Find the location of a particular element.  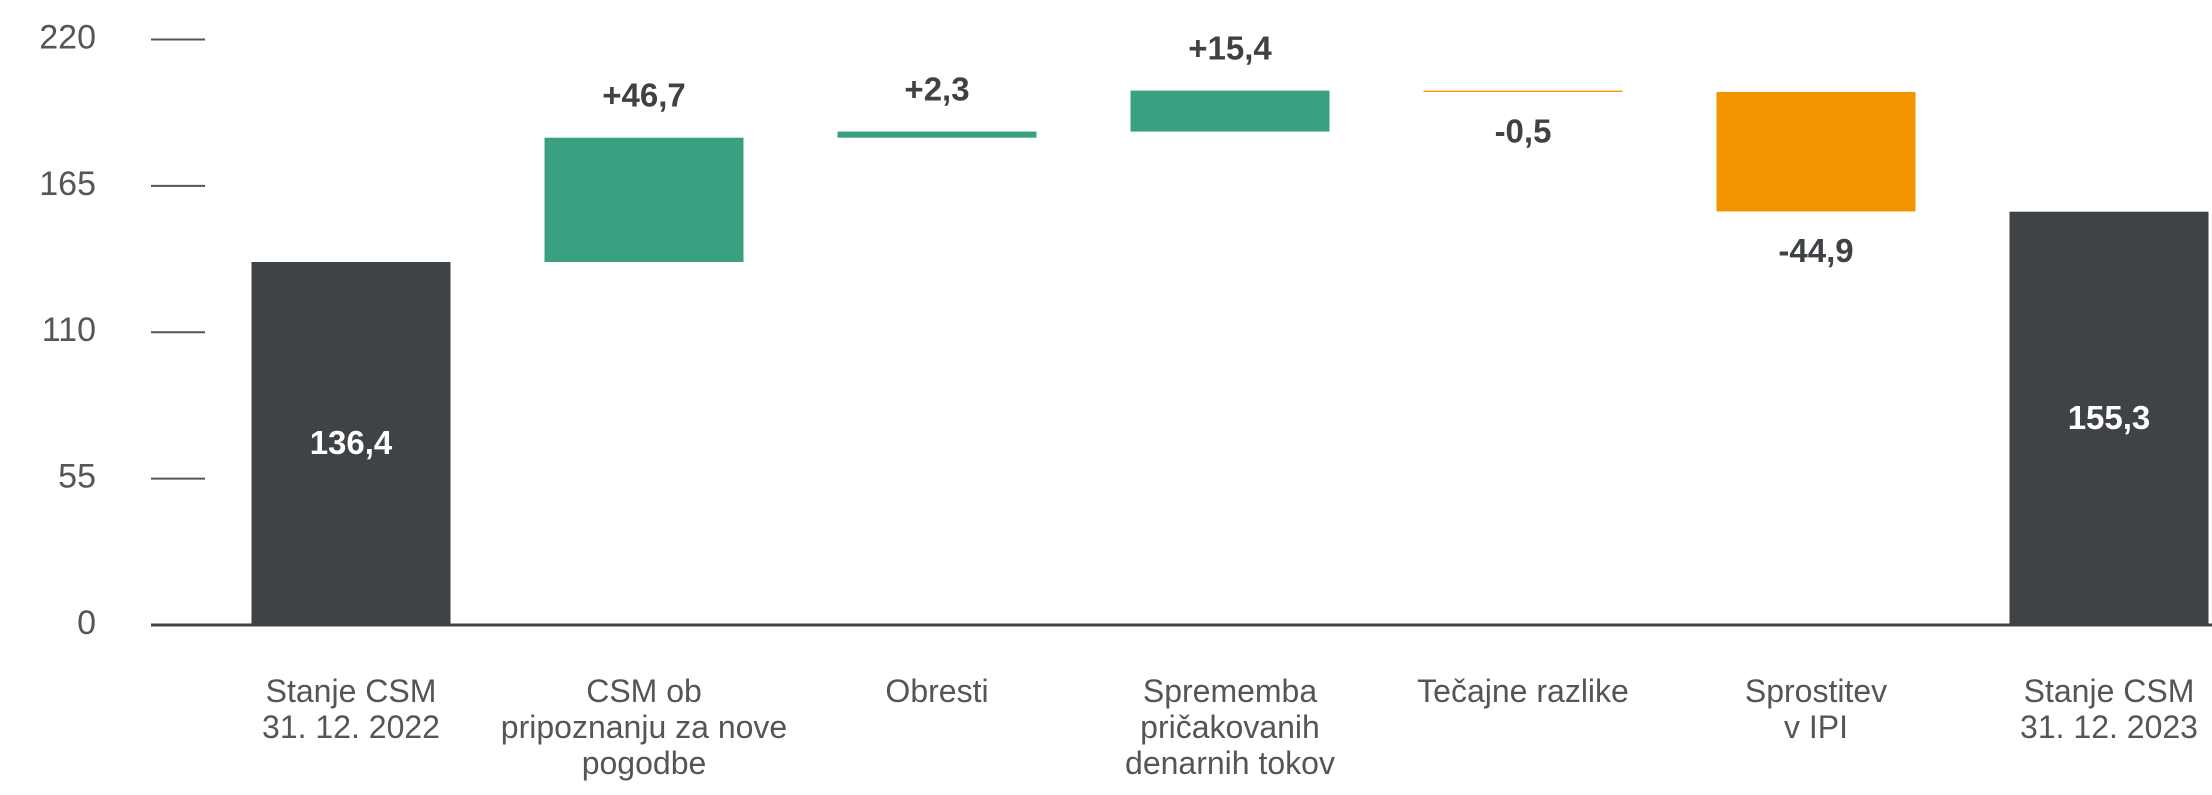

value-label: 136,4 is located at coordinates (351, 442).